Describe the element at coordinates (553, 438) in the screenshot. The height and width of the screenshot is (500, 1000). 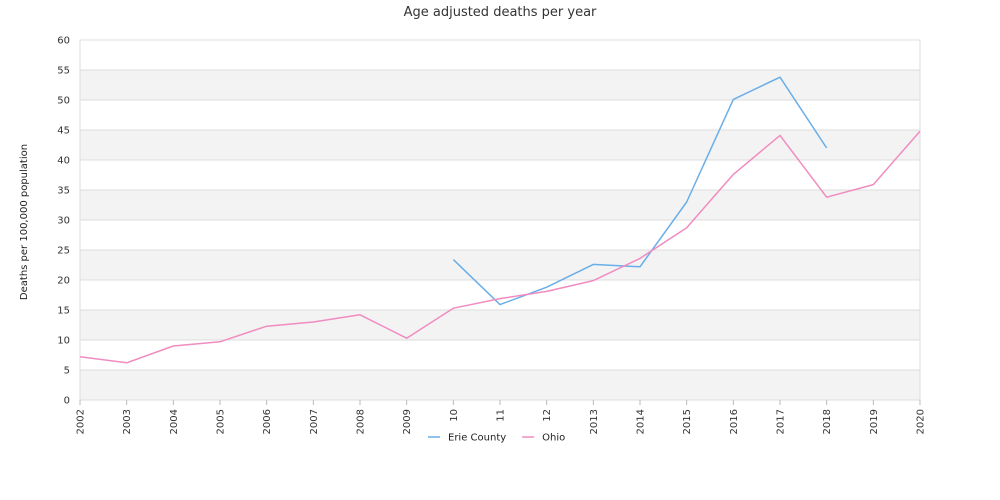
I see `legend-label: Ohio` at that location.